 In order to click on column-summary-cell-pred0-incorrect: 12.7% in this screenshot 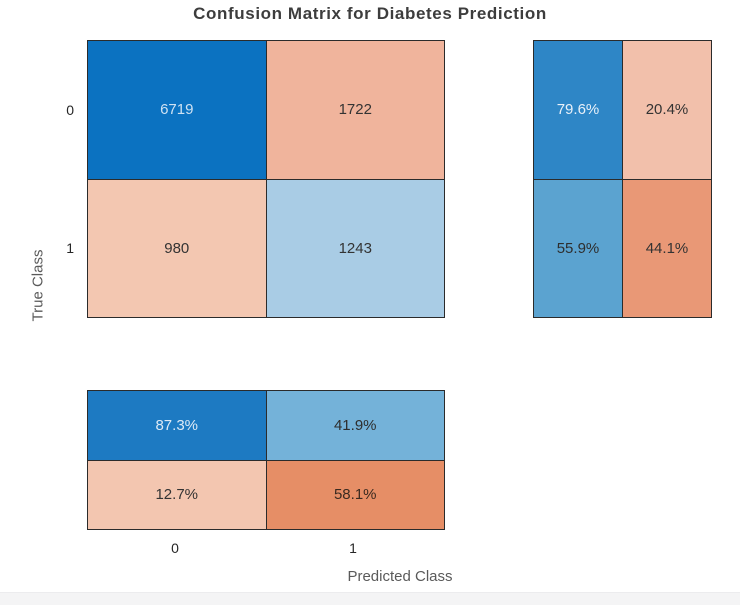, I will do `click(177, 494)`.